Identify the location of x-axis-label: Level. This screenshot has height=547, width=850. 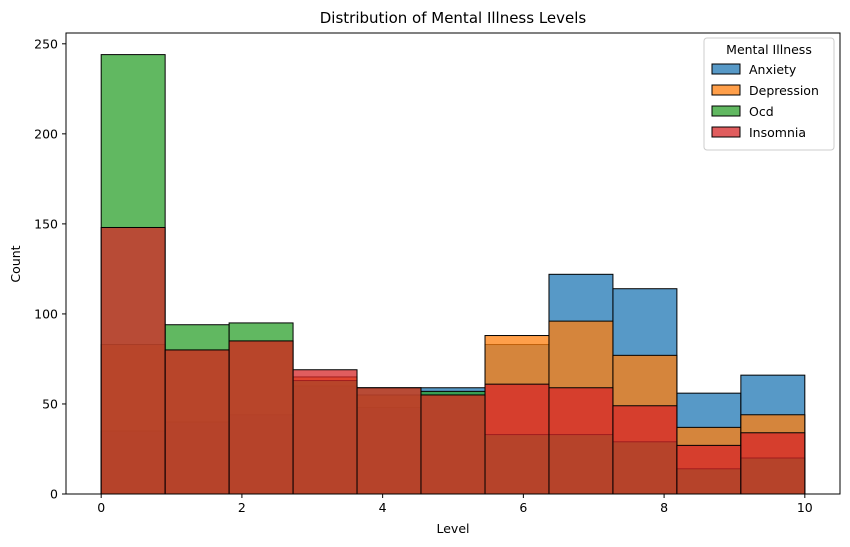
(453, 528).